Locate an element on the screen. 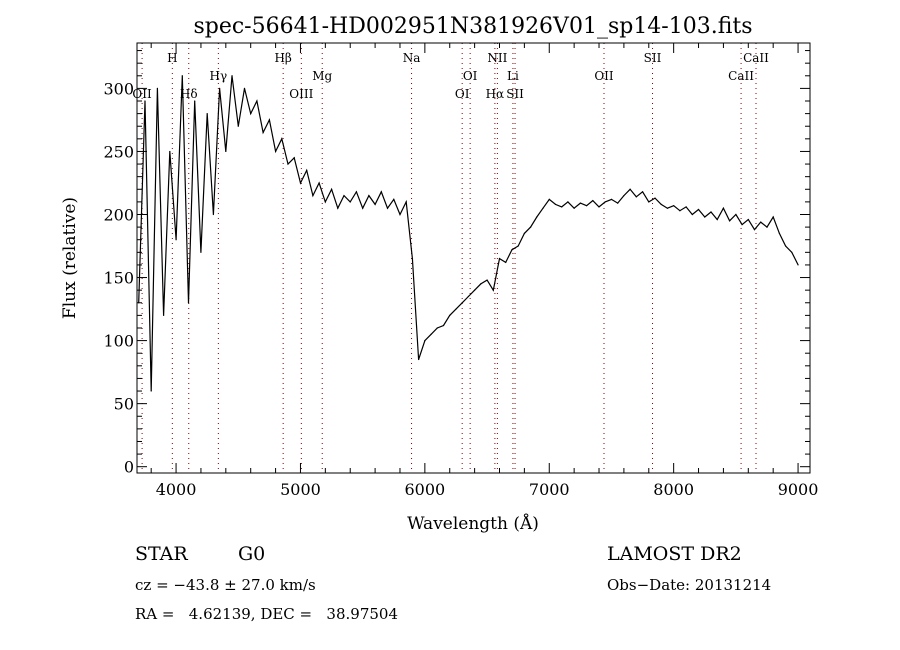 The height and width of the screenshot is (650, 900). line-label: Mg is located at coordinates (322, 76).